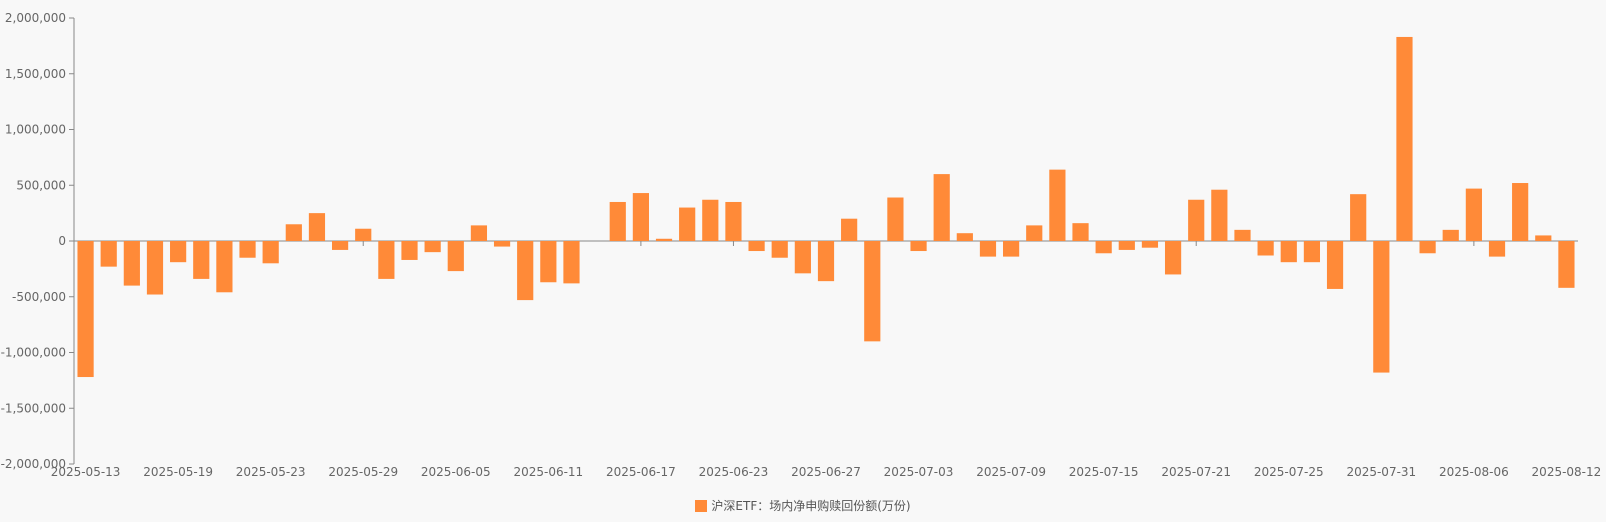 The image size is (1606, 522). Describe the element at coordinates (363, 472) in the screenshot. I see `x-tick-label: 2025-05-29` at that location.